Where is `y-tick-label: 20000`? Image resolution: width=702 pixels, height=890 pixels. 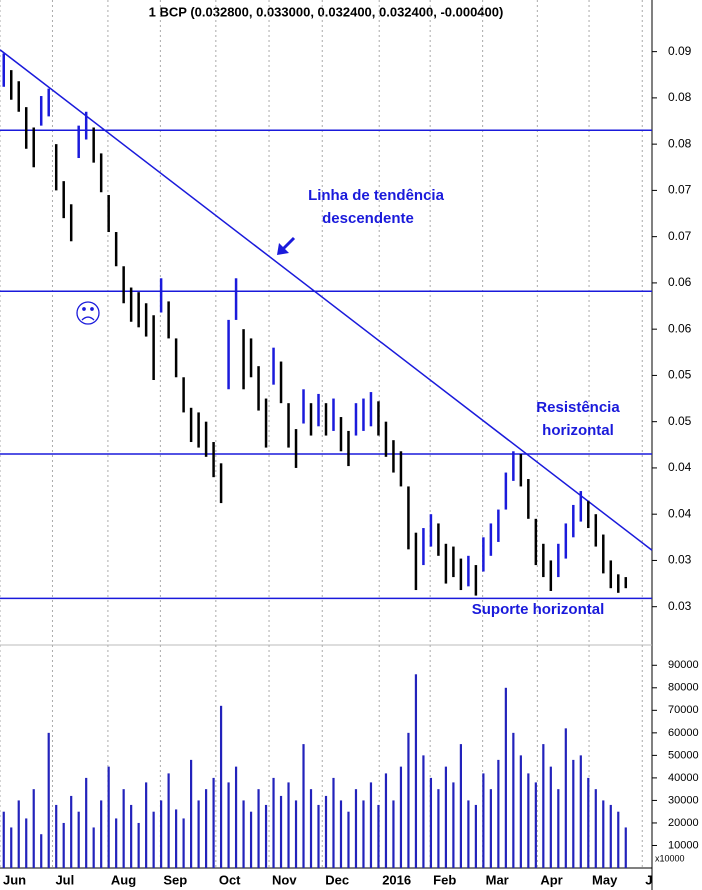 y-tick-label: 20000 is located at coordinates (683, 823).